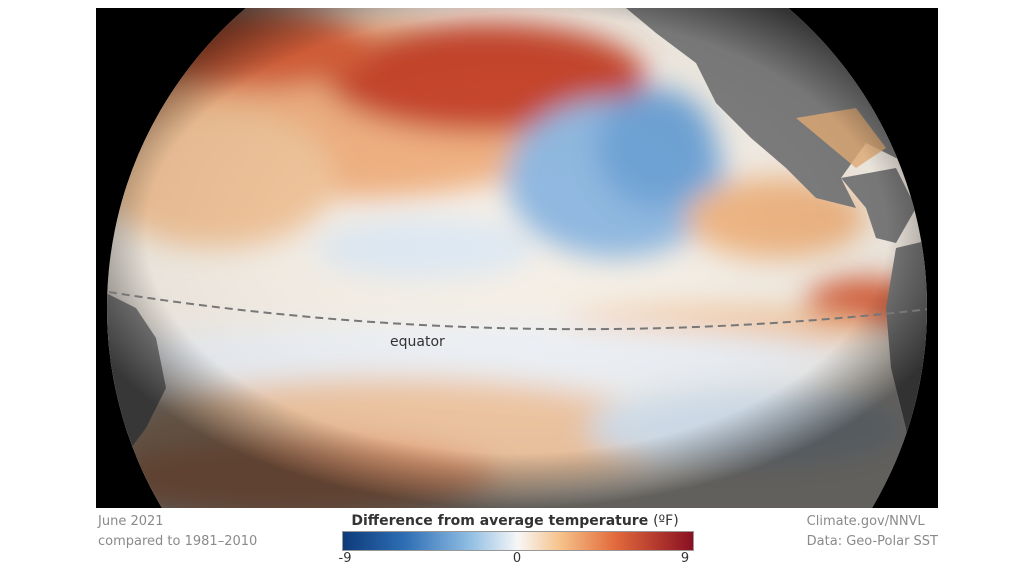 The image size is (1024, 576). I want to click on legend-title-text: Difference from average temperature, so click(500, 521).